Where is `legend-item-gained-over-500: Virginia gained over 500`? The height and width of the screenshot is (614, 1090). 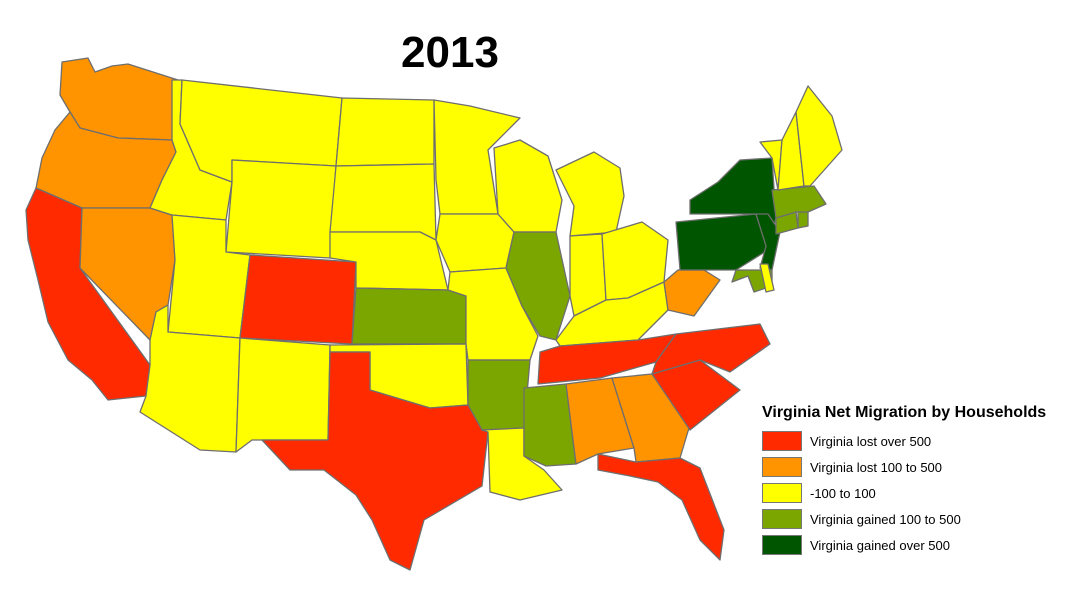
legend-item-gained-over-500: Virginia gained over 500 is located at coordinates (904, 545).